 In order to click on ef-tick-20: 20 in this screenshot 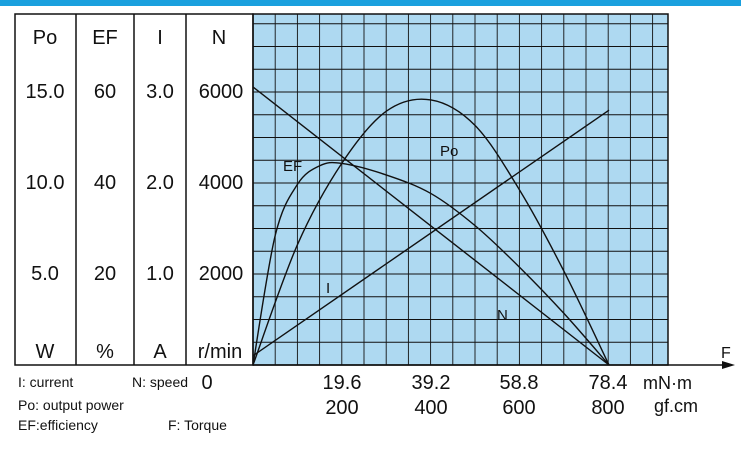, I will do `click(105, 274)`.